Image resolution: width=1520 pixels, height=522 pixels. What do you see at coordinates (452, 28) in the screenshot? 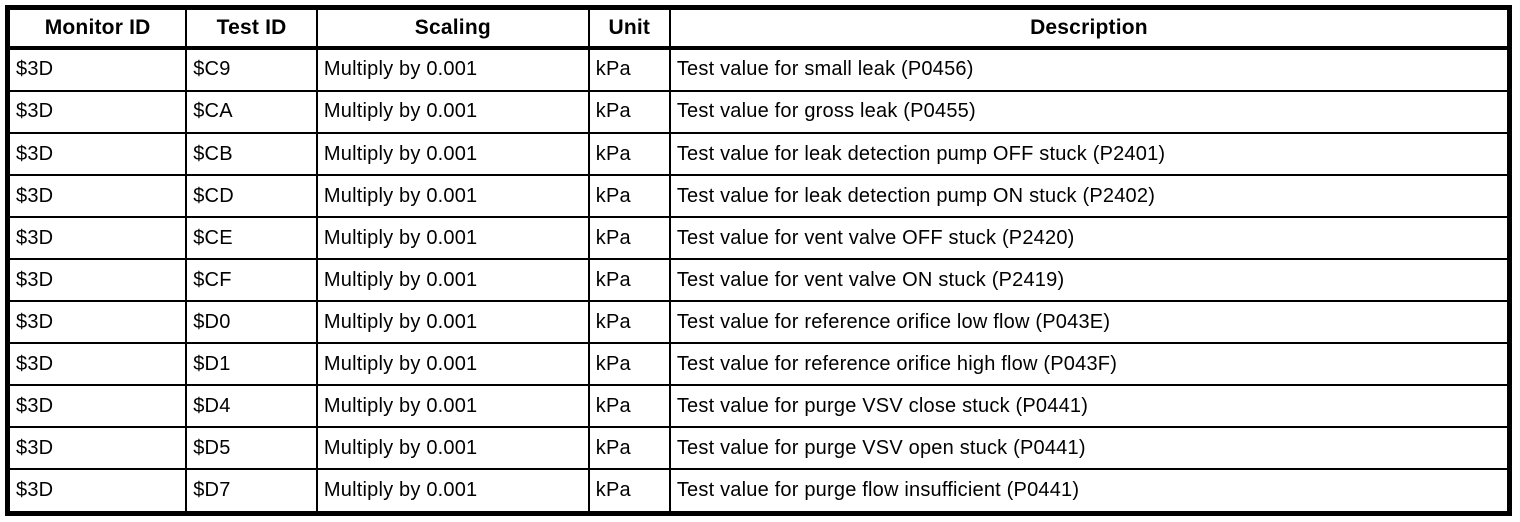
I see `column-header-scaling: Scaling` at bounding box center [452, 28].